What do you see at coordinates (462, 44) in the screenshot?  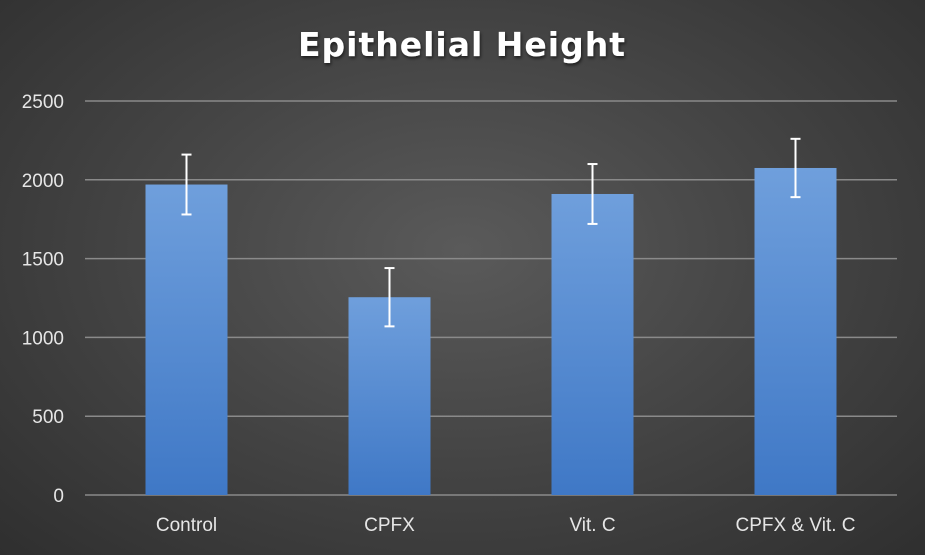 I see `chart-title: Epithelial Height` at bounding box center [462, 44].